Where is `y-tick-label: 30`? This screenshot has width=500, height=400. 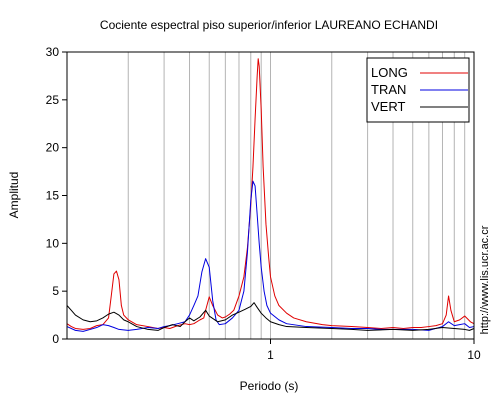 y-tick-label: 30 is located at coordinates (53, 52).